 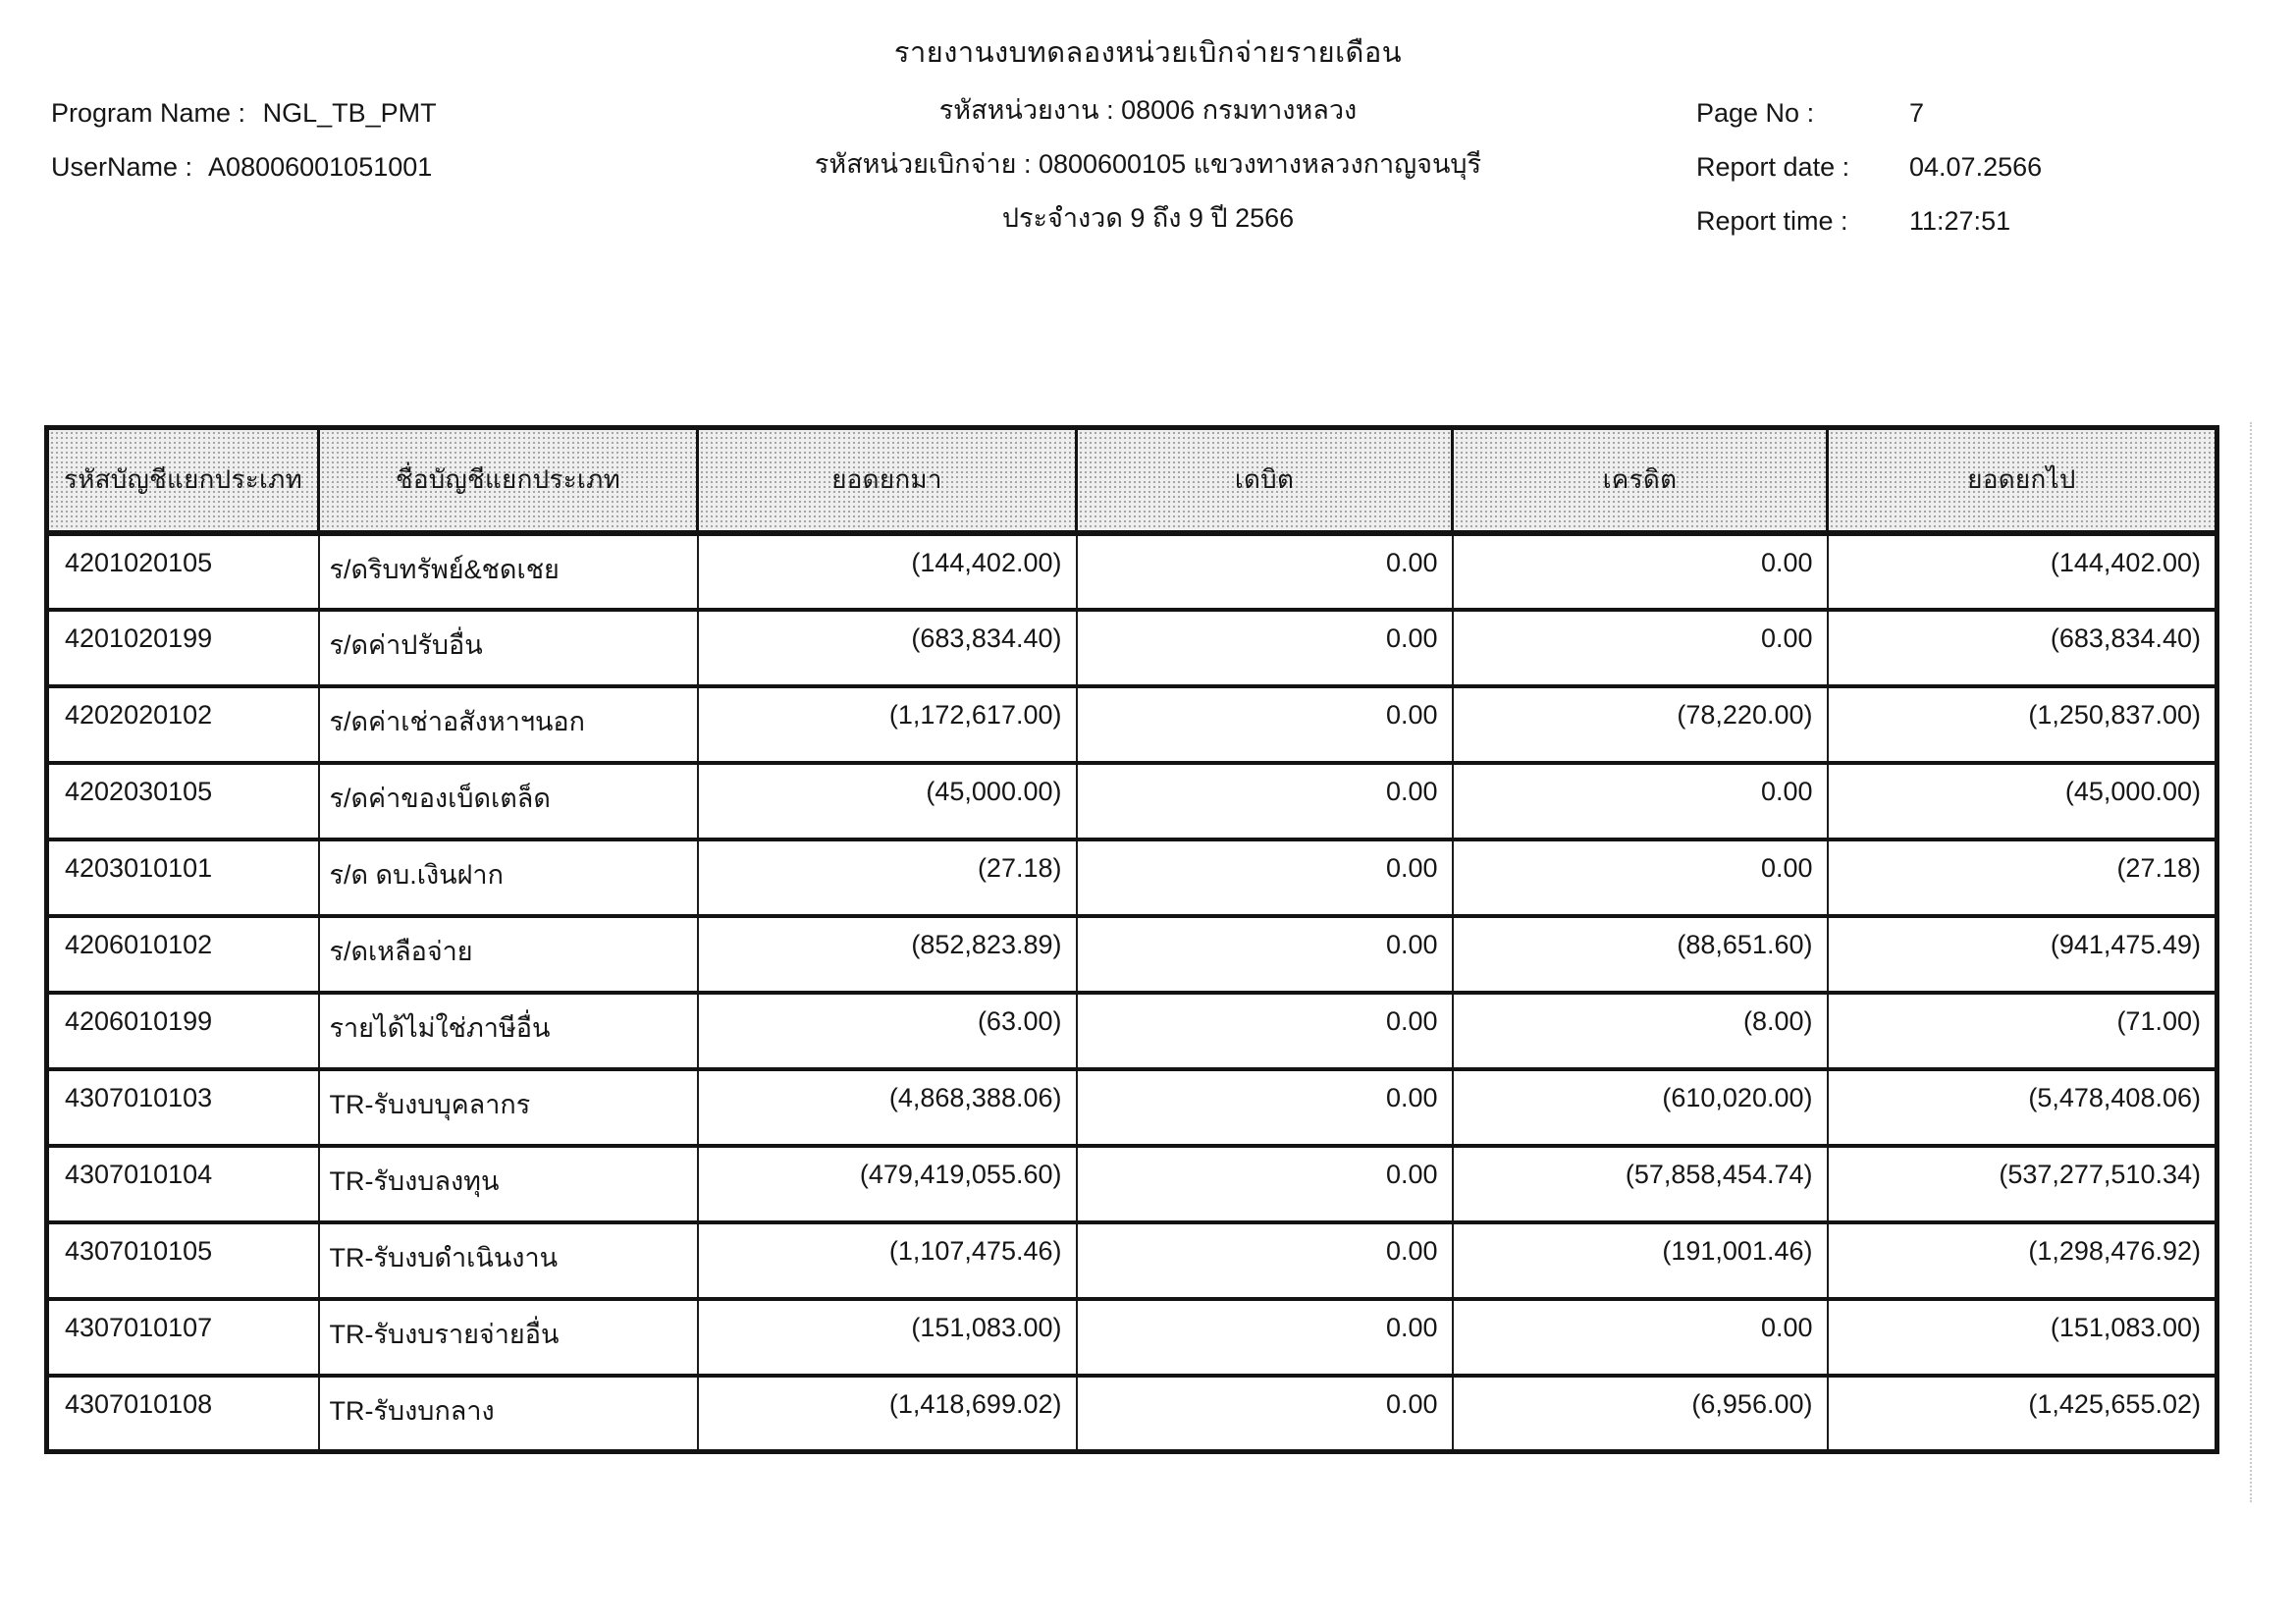 I want to click on account-code-cell: 4202020102, so click(x=183, y=725).